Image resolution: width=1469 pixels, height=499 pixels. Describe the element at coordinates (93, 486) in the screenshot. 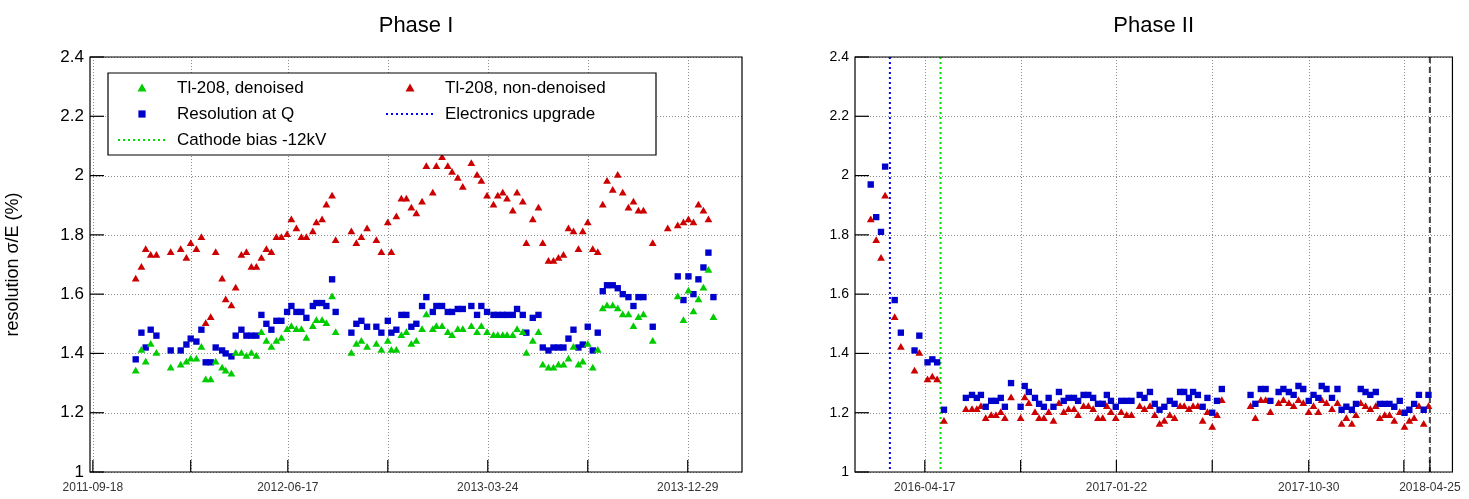

I see `x-tick-label: 2011-09-18` at that location.